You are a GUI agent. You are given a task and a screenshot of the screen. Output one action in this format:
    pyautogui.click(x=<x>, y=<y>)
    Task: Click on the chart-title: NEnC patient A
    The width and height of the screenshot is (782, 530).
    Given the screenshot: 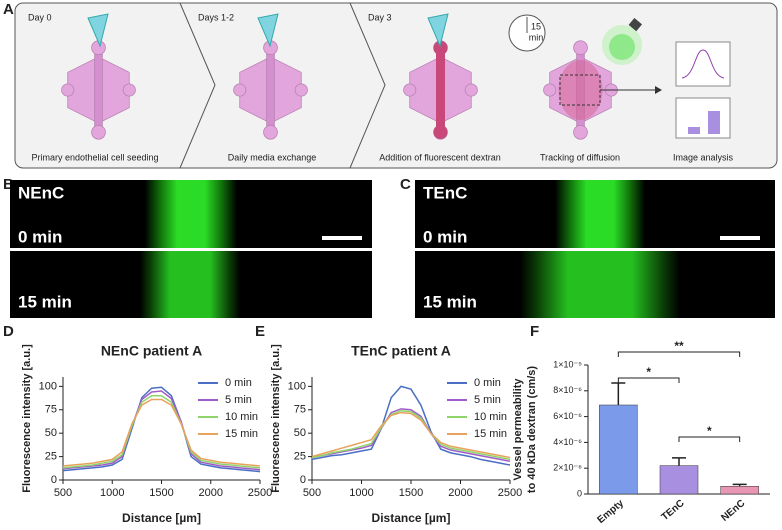 What is the action you would take?
    pyautogui.click(x=151, y=351)
    